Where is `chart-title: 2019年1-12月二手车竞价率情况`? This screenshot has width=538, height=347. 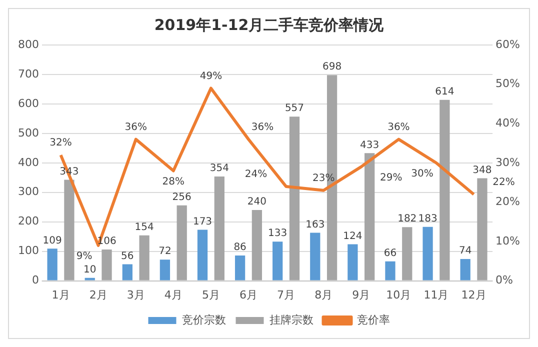 chart-title: 2019年1-12月二手车竞价率情况 is located at coordinates (269, 25).